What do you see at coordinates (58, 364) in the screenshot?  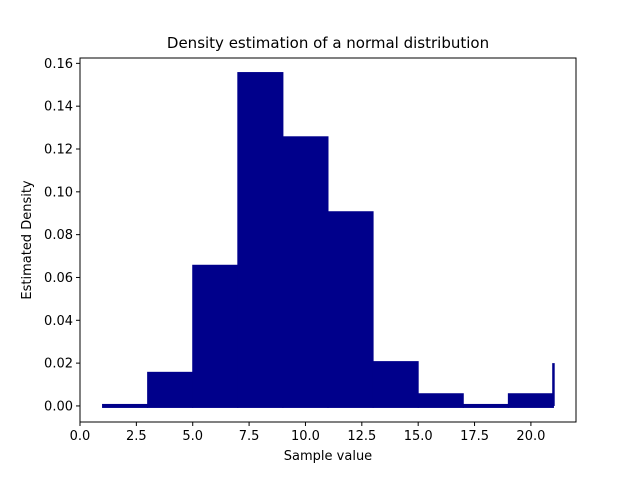 I see `y-tick-label: 0.02` at bounding box center [58, 364].